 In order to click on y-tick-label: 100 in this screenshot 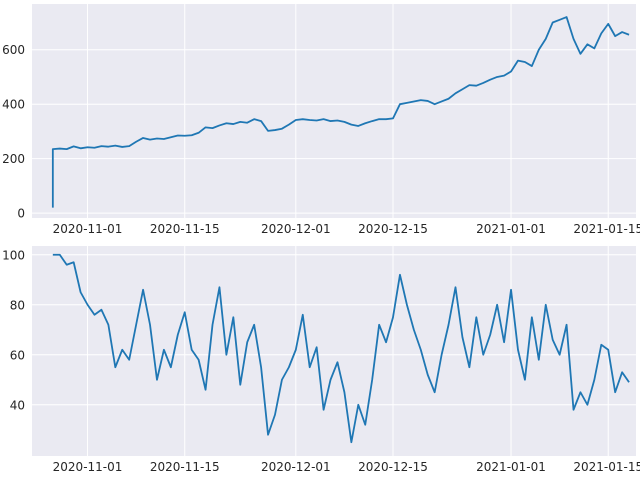, I will do `click(13, 255)`.